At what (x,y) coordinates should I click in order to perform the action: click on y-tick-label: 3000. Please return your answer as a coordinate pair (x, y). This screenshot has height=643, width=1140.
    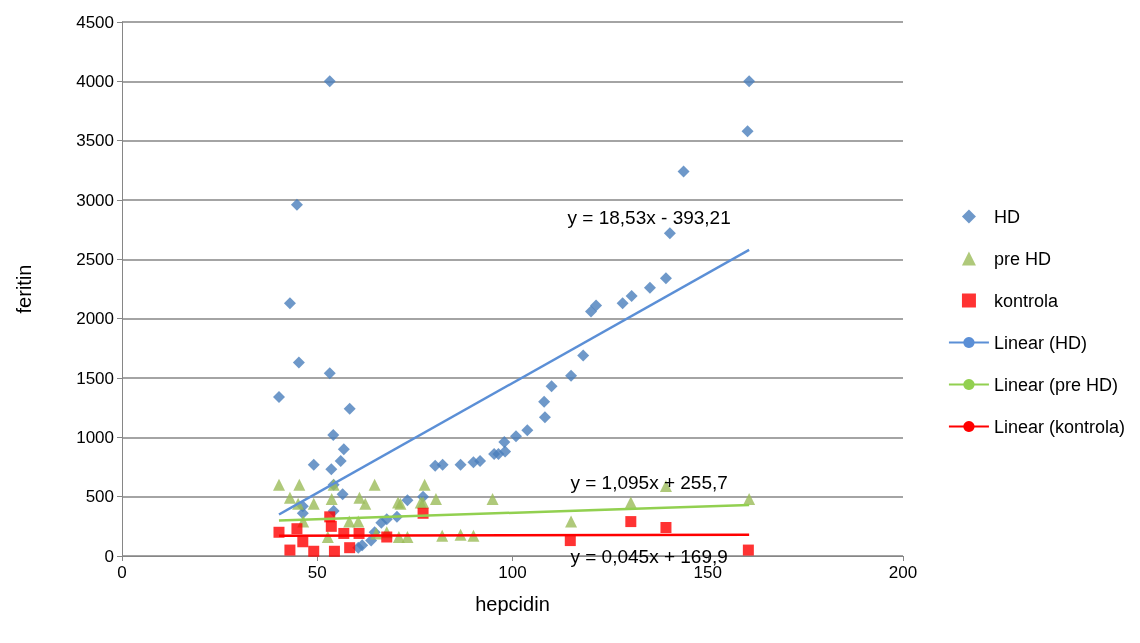
    Looking at the image, I should click on (95, 200).